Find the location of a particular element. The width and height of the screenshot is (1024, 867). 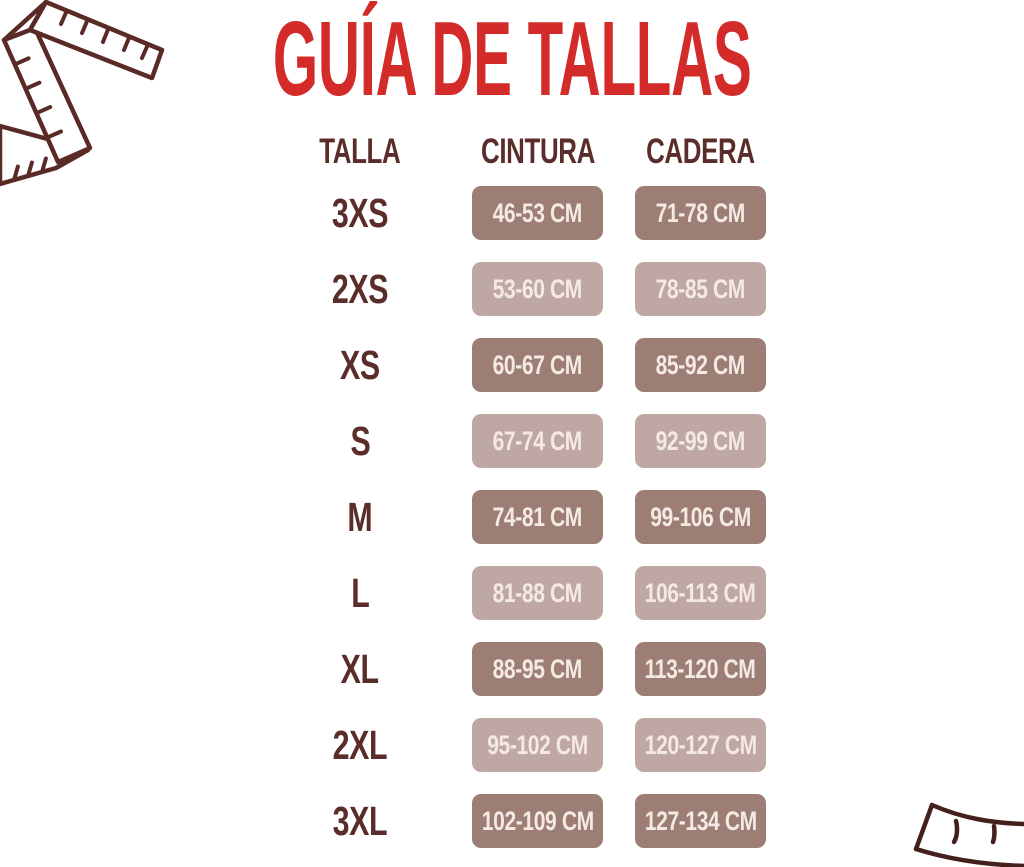

cadera-cell: 92-99 CM is located at coordinates (700, 441).